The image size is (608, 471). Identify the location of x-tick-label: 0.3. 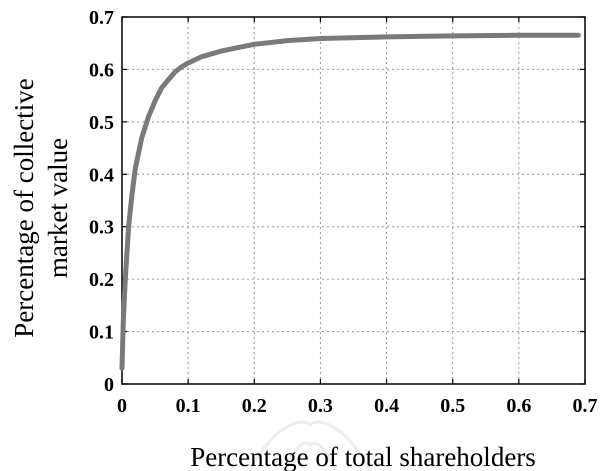
(320, 406).